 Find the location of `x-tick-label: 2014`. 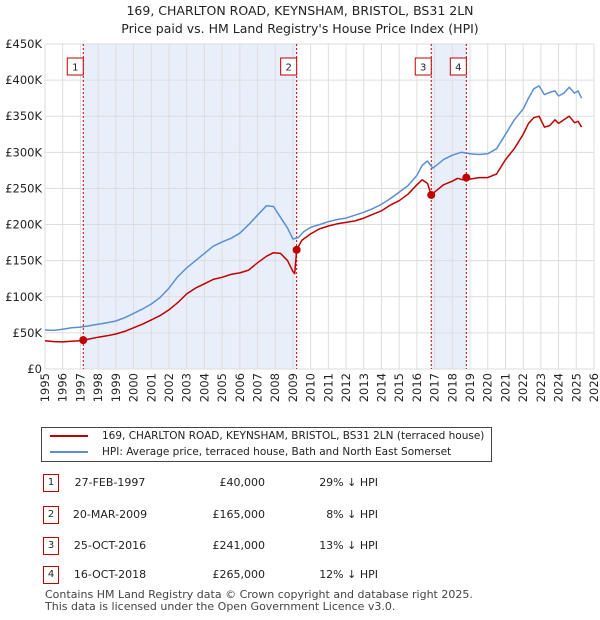

x-tick-label: 2014 is located at coordinates (381, 387).